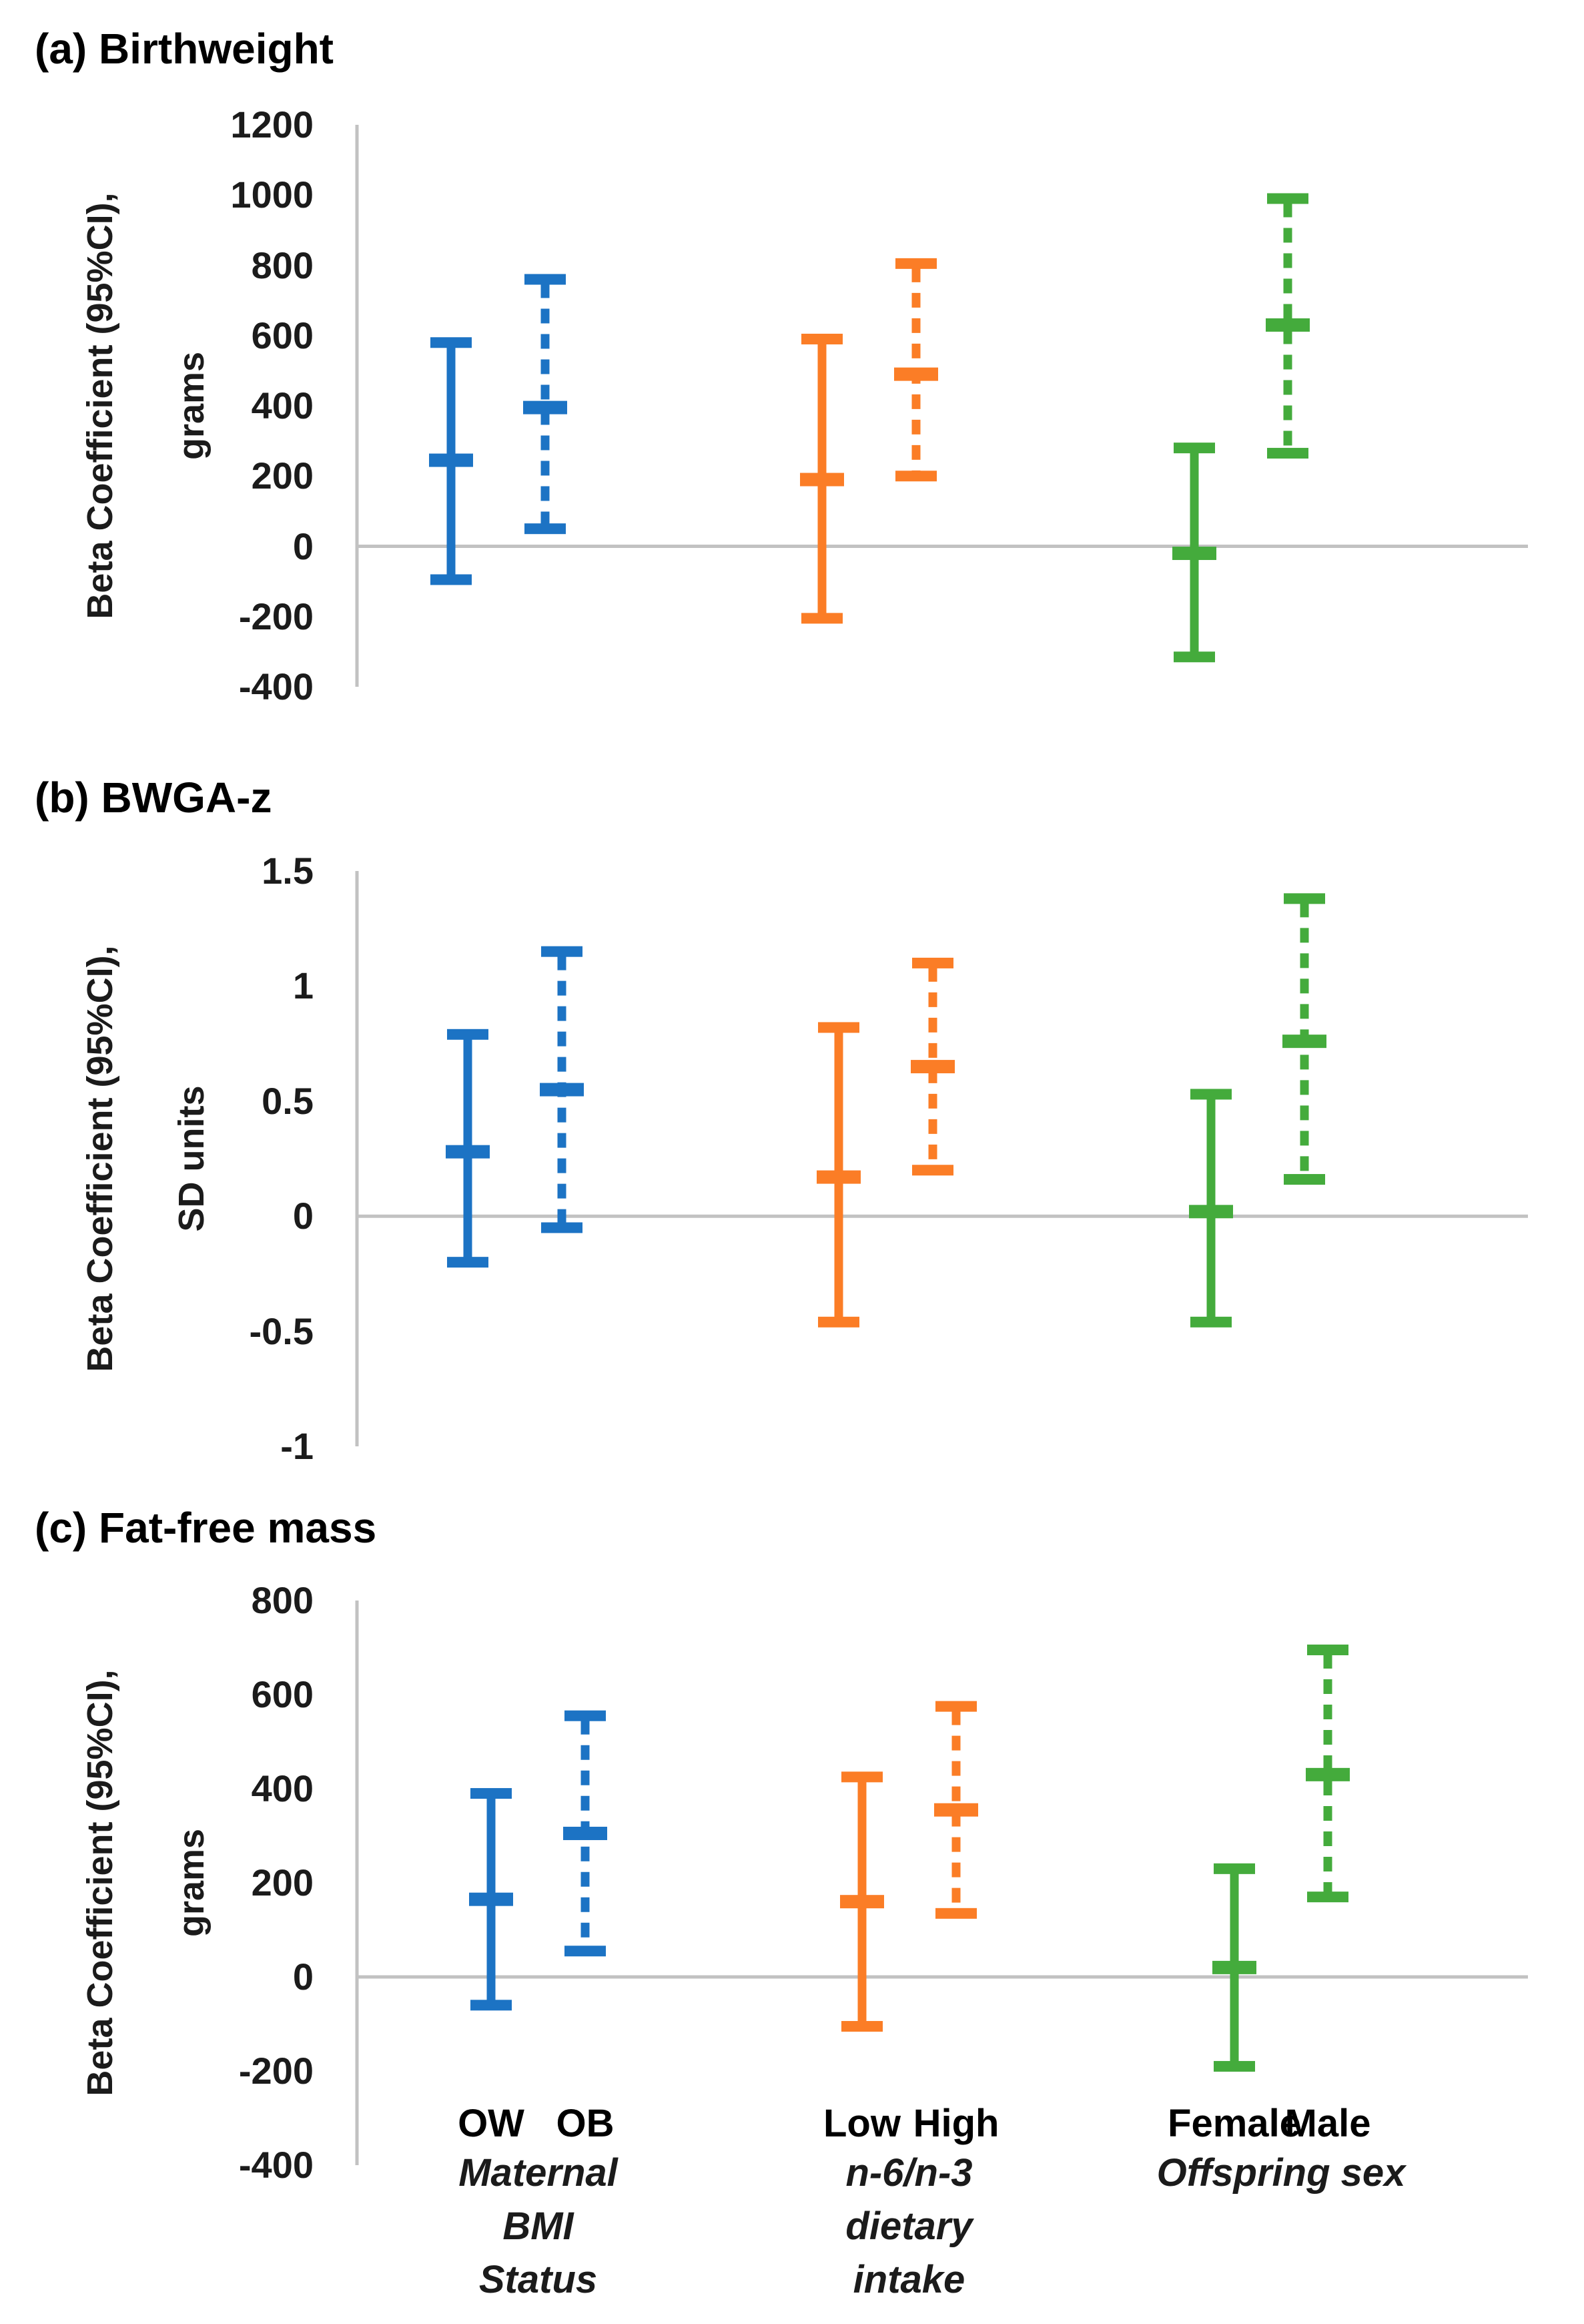 This screenshot has width=1584, height=2324. I want to click on panel-a-y-axis-label: Beta Coefficient (95%CI),, so click(100, 405).